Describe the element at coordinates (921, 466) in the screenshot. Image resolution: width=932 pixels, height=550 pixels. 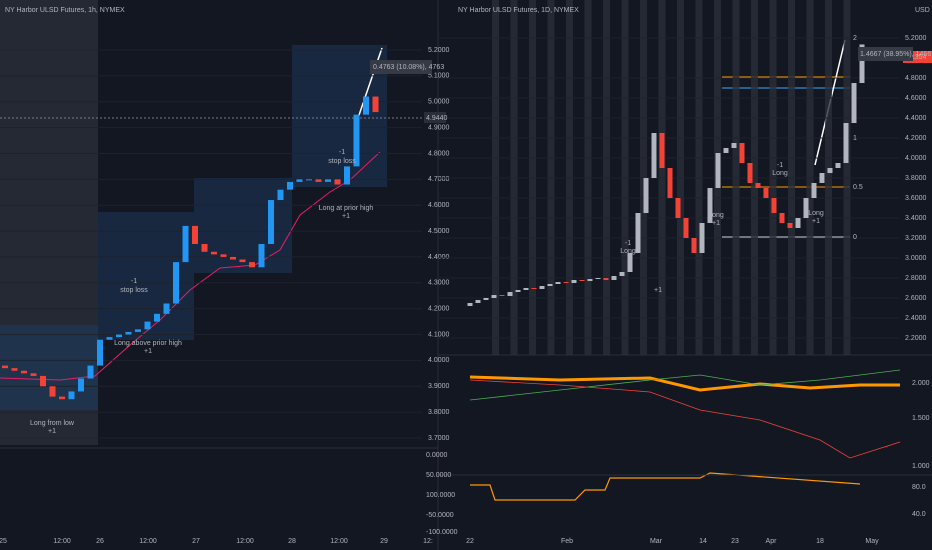
I see `sub-tick-label: 1.000` at that location.